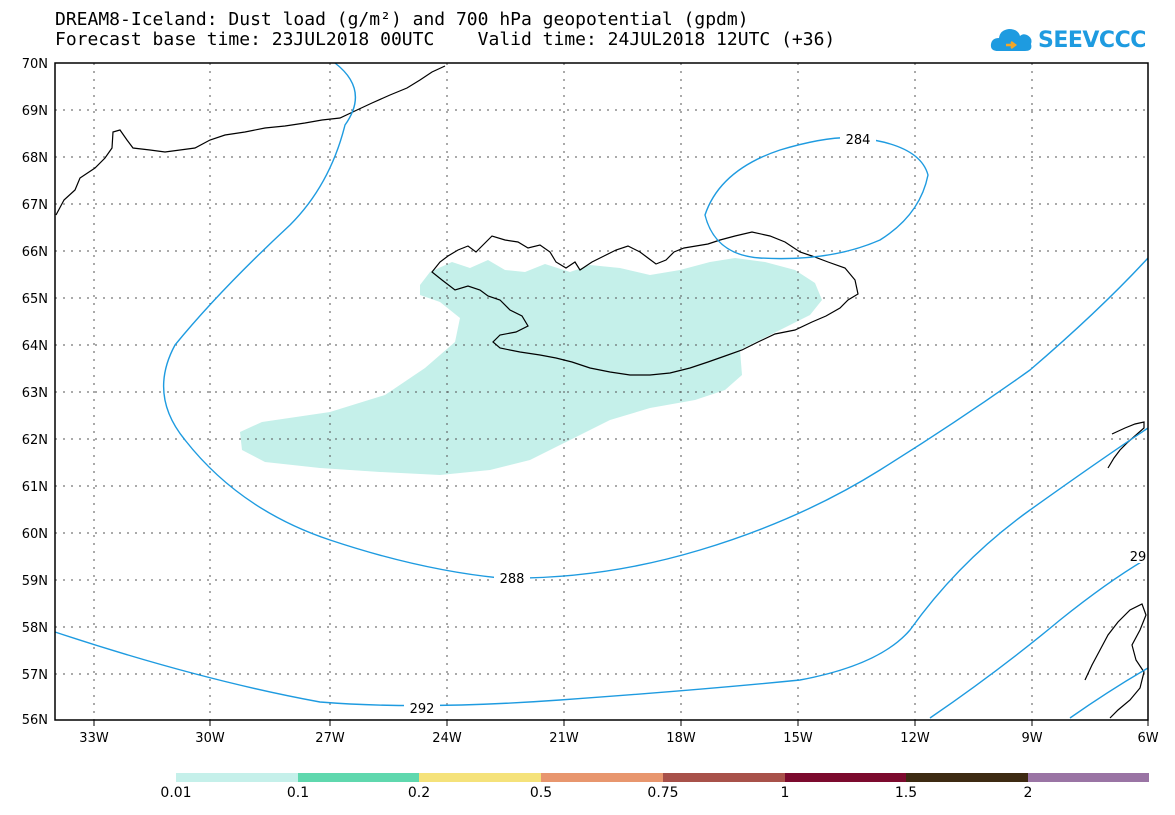  I want to click on contour-29x-b, so click(1109, 693).